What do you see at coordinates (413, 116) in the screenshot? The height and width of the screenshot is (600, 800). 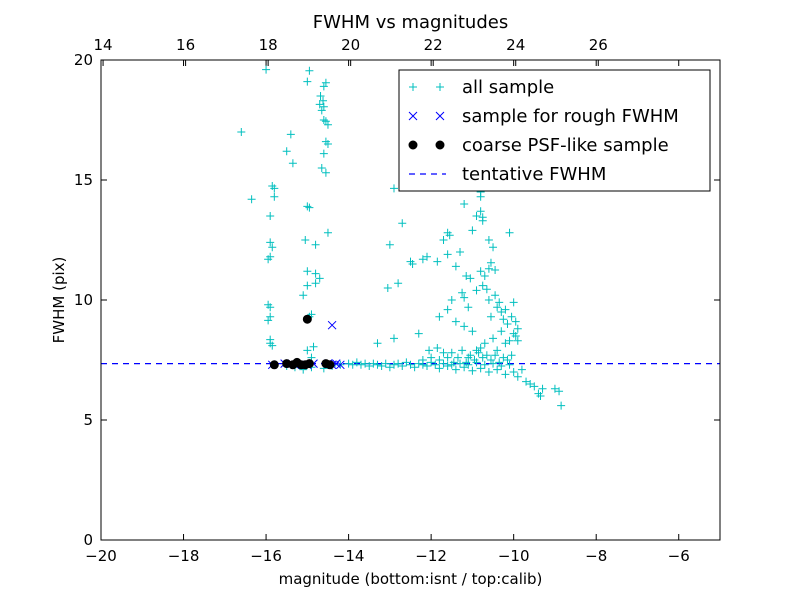 I see `legend-marker-rough-fwhm` at bounding box center [413, 116].